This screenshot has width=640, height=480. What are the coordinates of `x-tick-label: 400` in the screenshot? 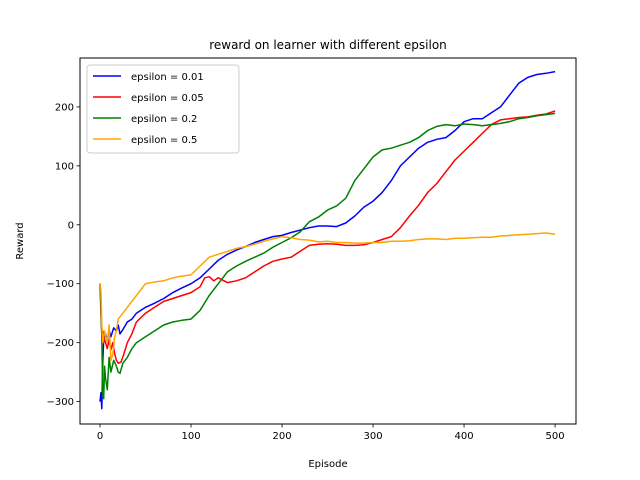 It's located at (464, 436).